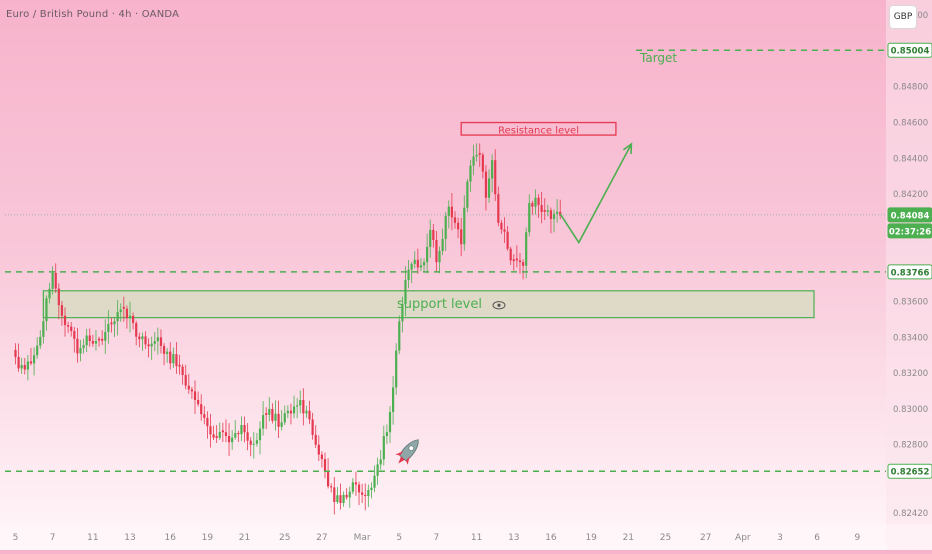 This screenshot has height=554, width=932. I want to click on resistance-box, so click(538, 128).